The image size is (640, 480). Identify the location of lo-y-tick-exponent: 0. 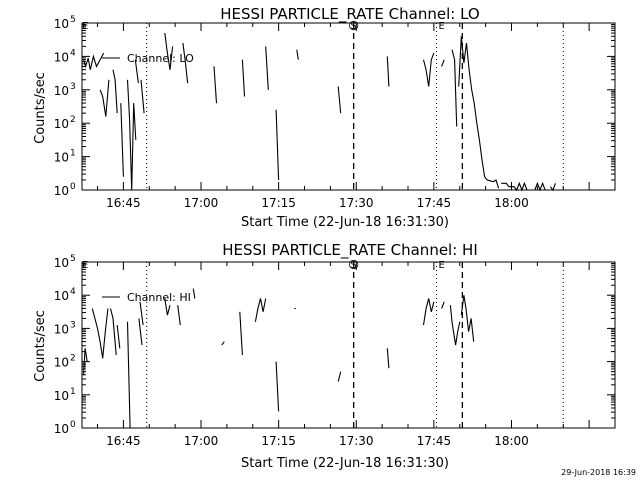
(73, 187).